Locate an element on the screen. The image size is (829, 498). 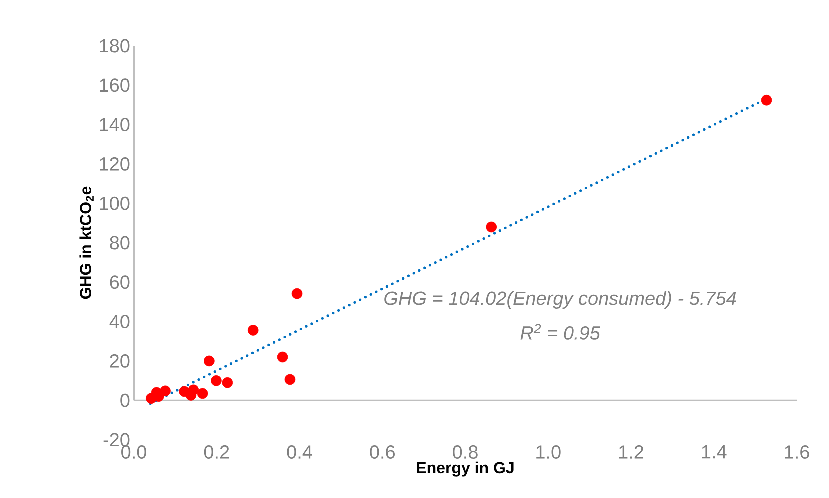
x-tick-label: 0.0 is located at coordinates (134, 452).